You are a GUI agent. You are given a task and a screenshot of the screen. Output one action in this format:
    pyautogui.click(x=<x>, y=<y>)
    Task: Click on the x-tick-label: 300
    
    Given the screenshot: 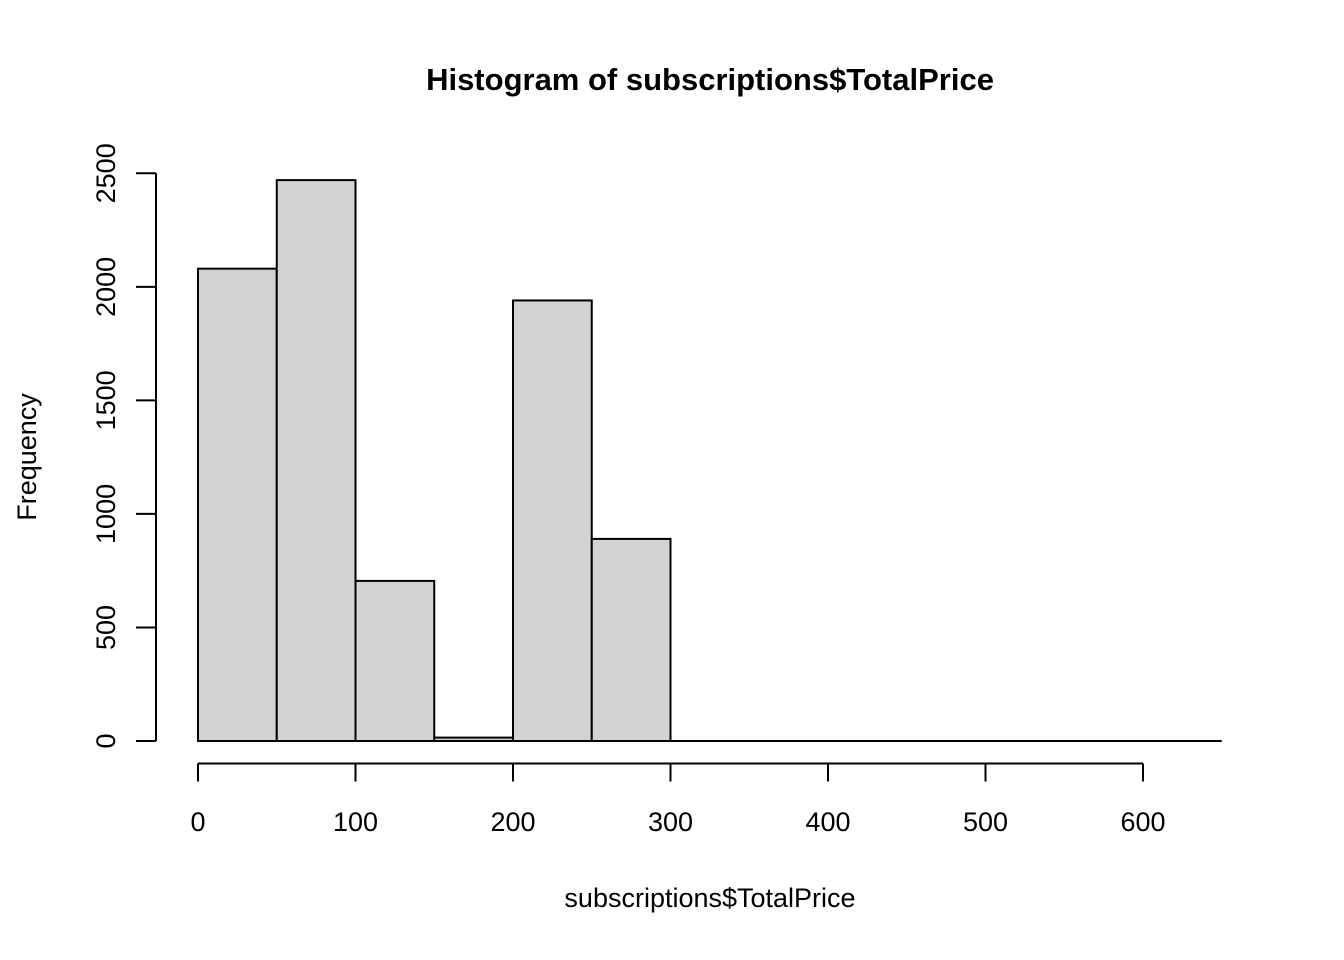 What is the action you would take?
    pyautogui.click(x=670, y=822)
    